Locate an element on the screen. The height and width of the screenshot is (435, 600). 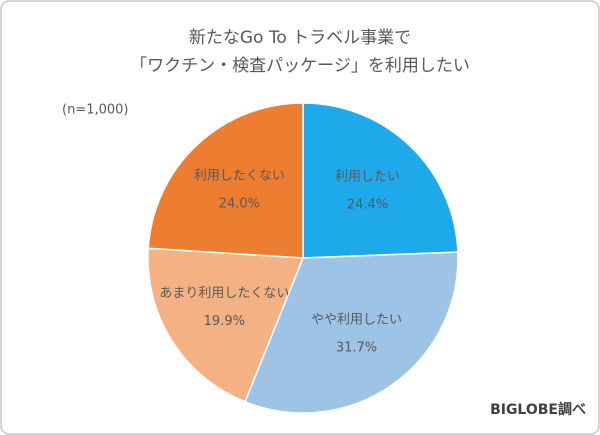
data-label: 31.7% is located at coordinates (356, 348).